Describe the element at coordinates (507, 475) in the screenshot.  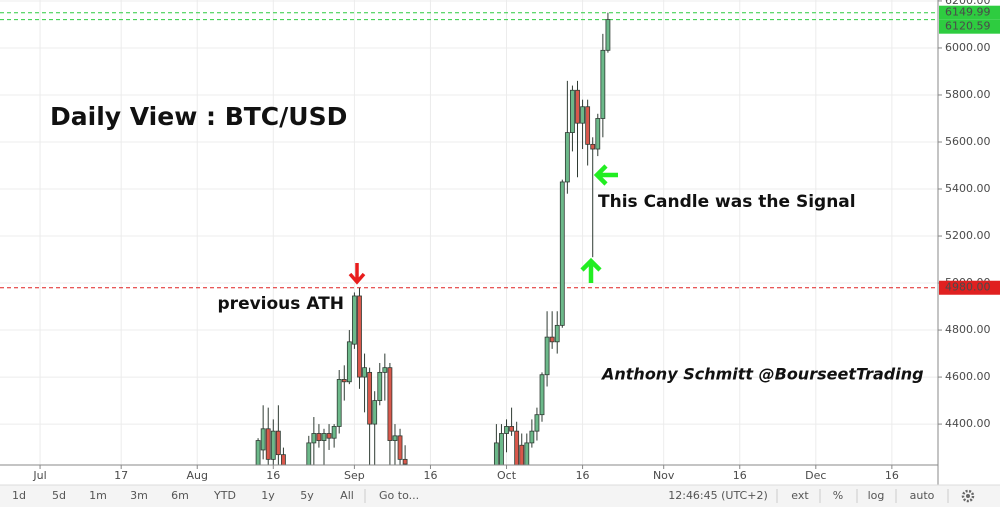
I see `x-tick-label: Oct` at that location.